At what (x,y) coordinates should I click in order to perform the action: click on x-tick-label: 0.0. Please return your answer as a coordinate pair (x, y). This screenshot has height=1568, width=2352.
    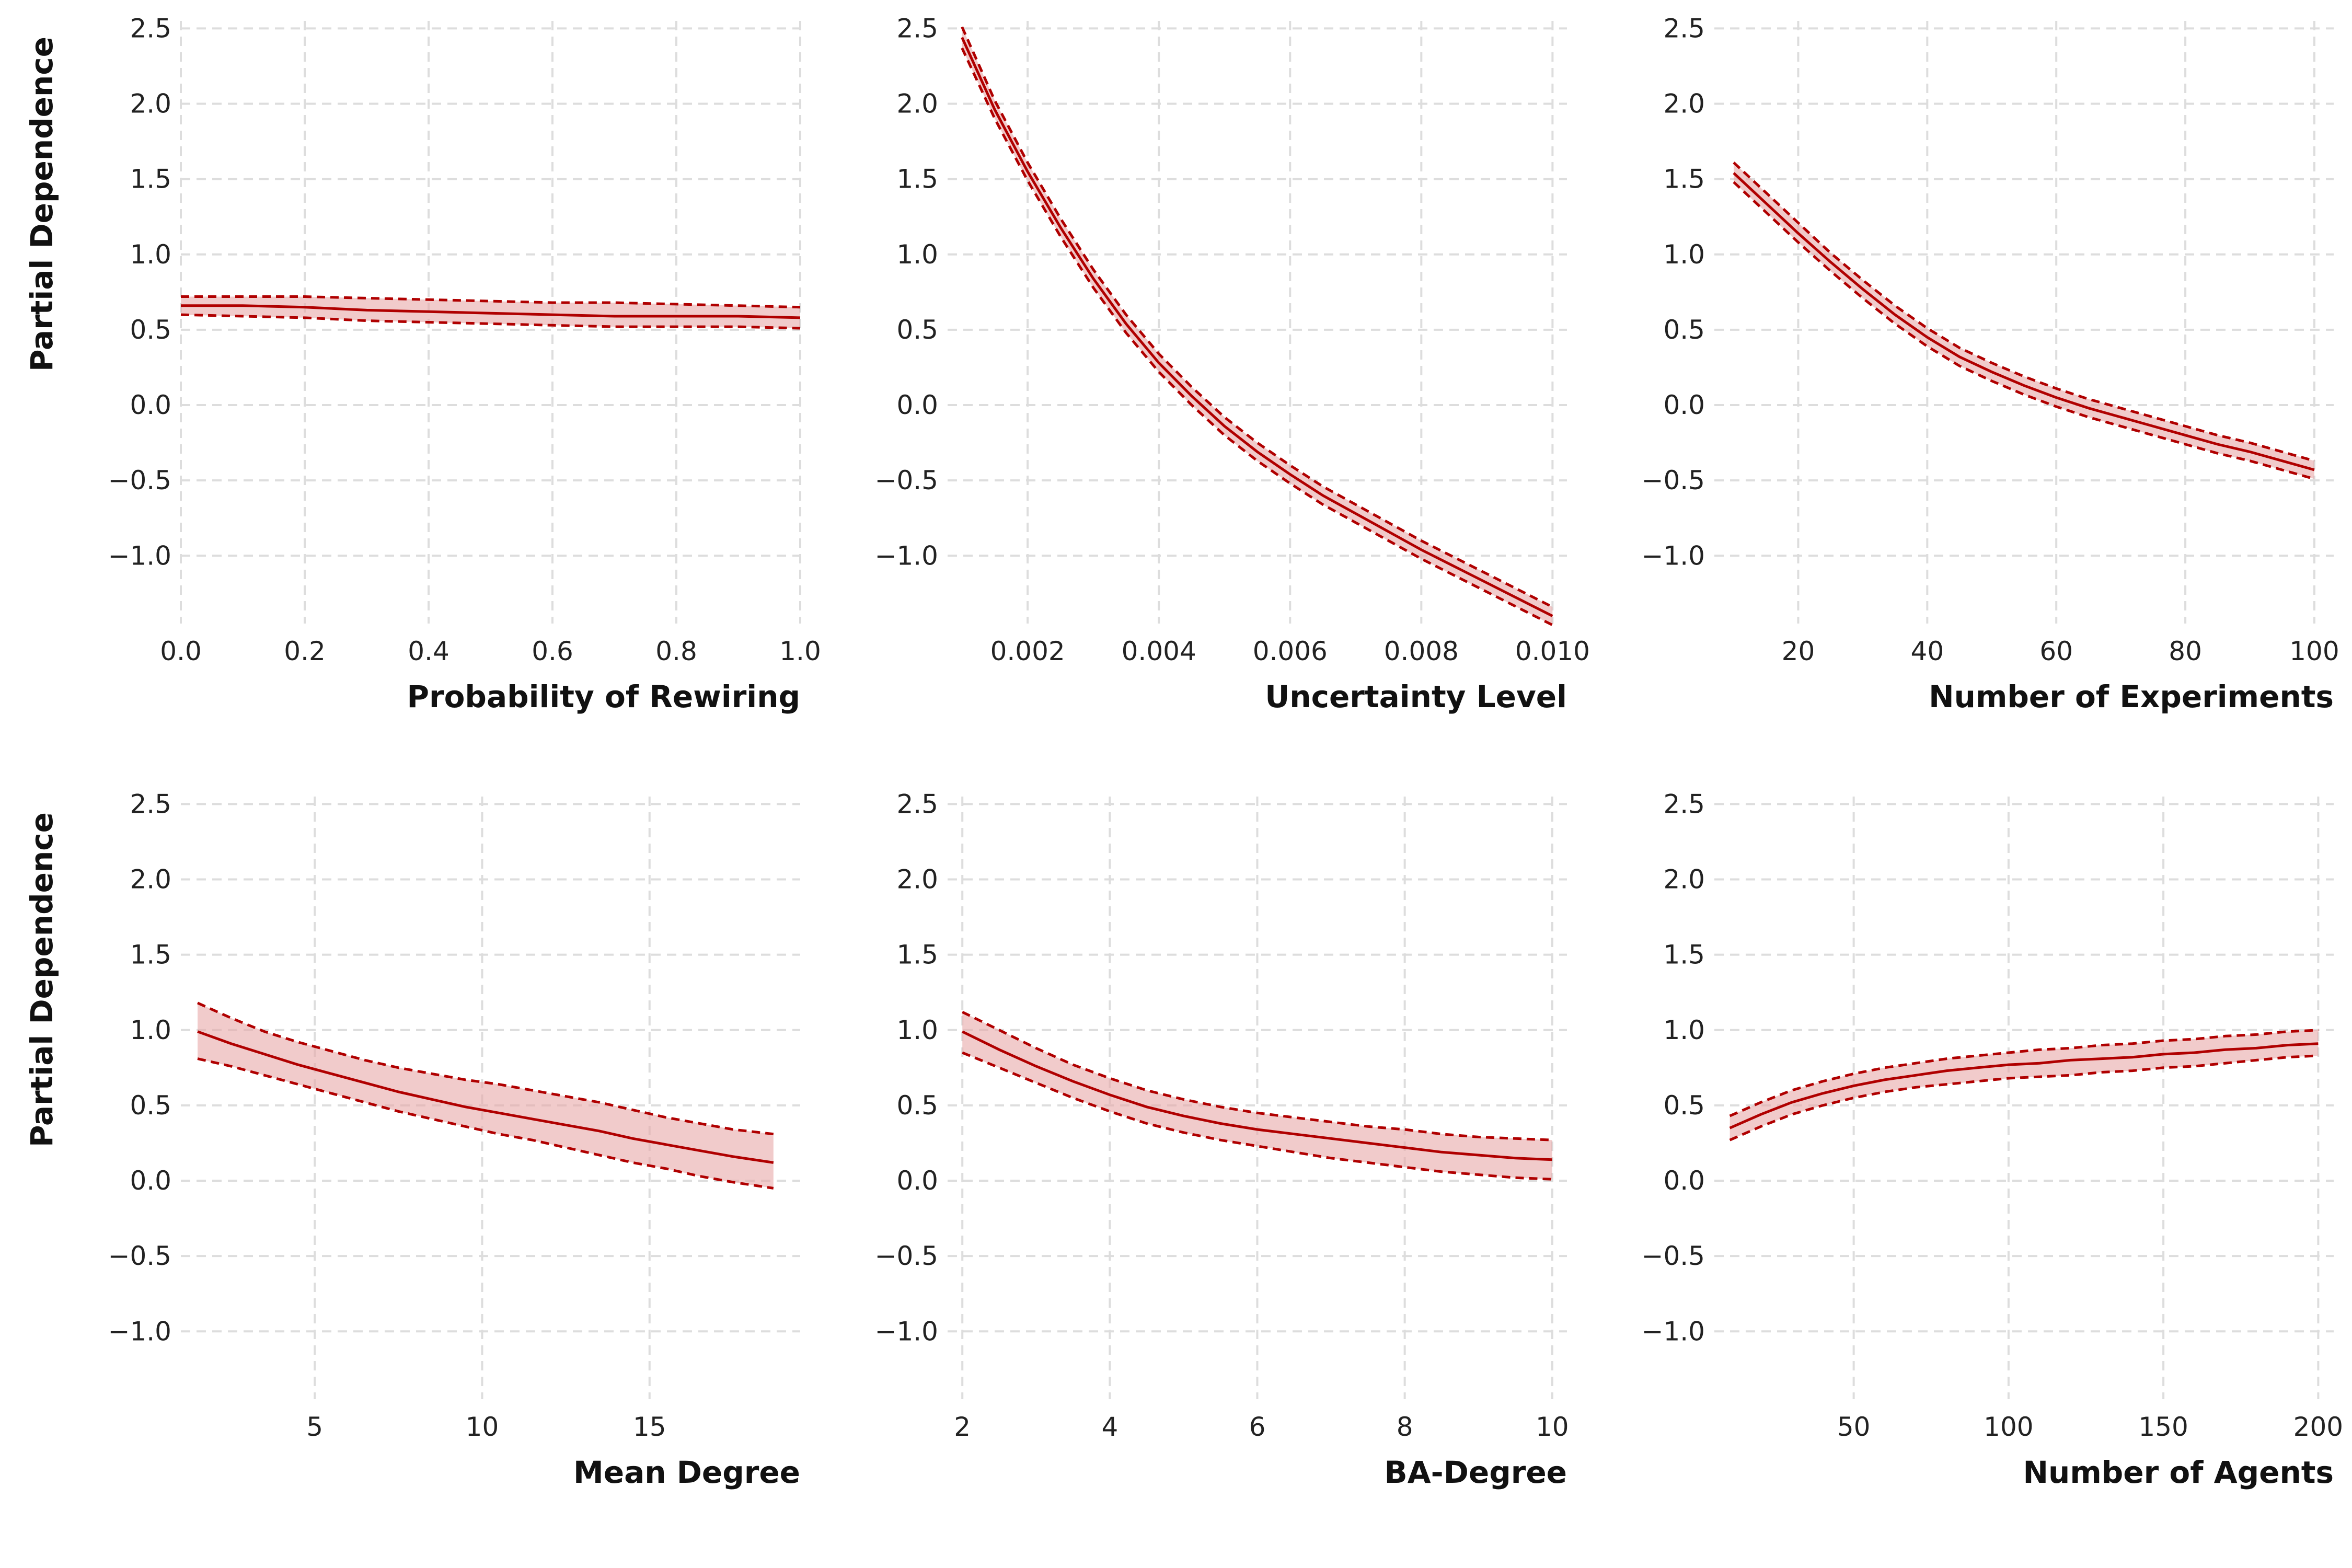
    Looking at the image, I should click on (181, 651).